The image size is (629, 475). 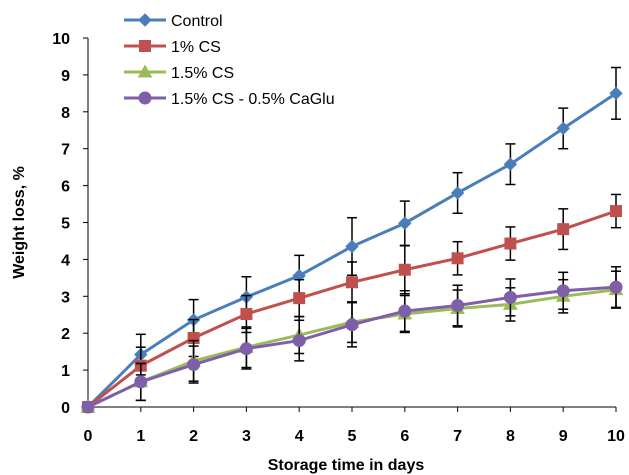 I want to click on x-tick-label: 7, so click(x=457, y=436).